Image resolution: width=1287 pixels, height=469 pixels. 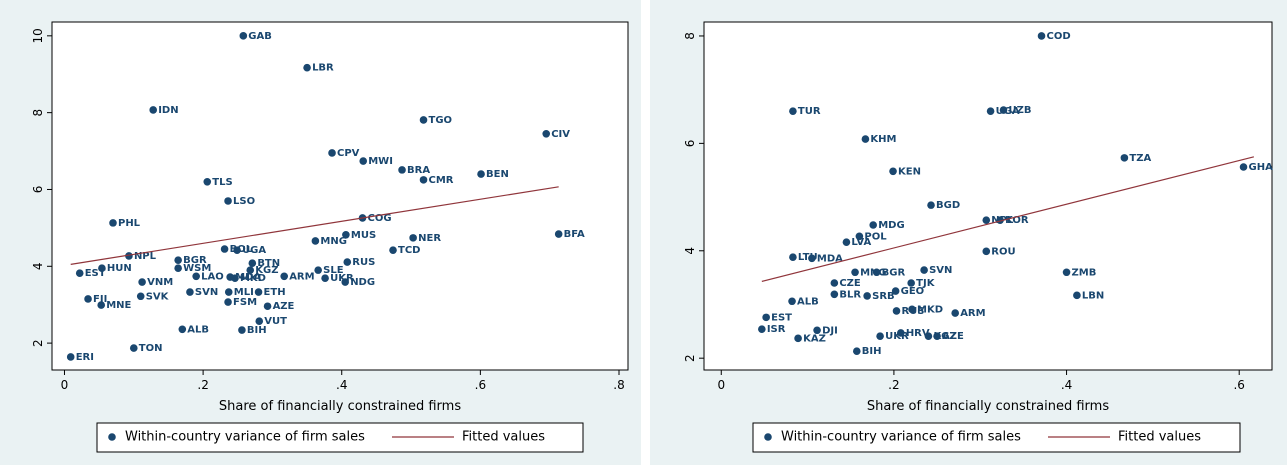 I want to click on y-tick-label: 8, so click(x=38, y=113).